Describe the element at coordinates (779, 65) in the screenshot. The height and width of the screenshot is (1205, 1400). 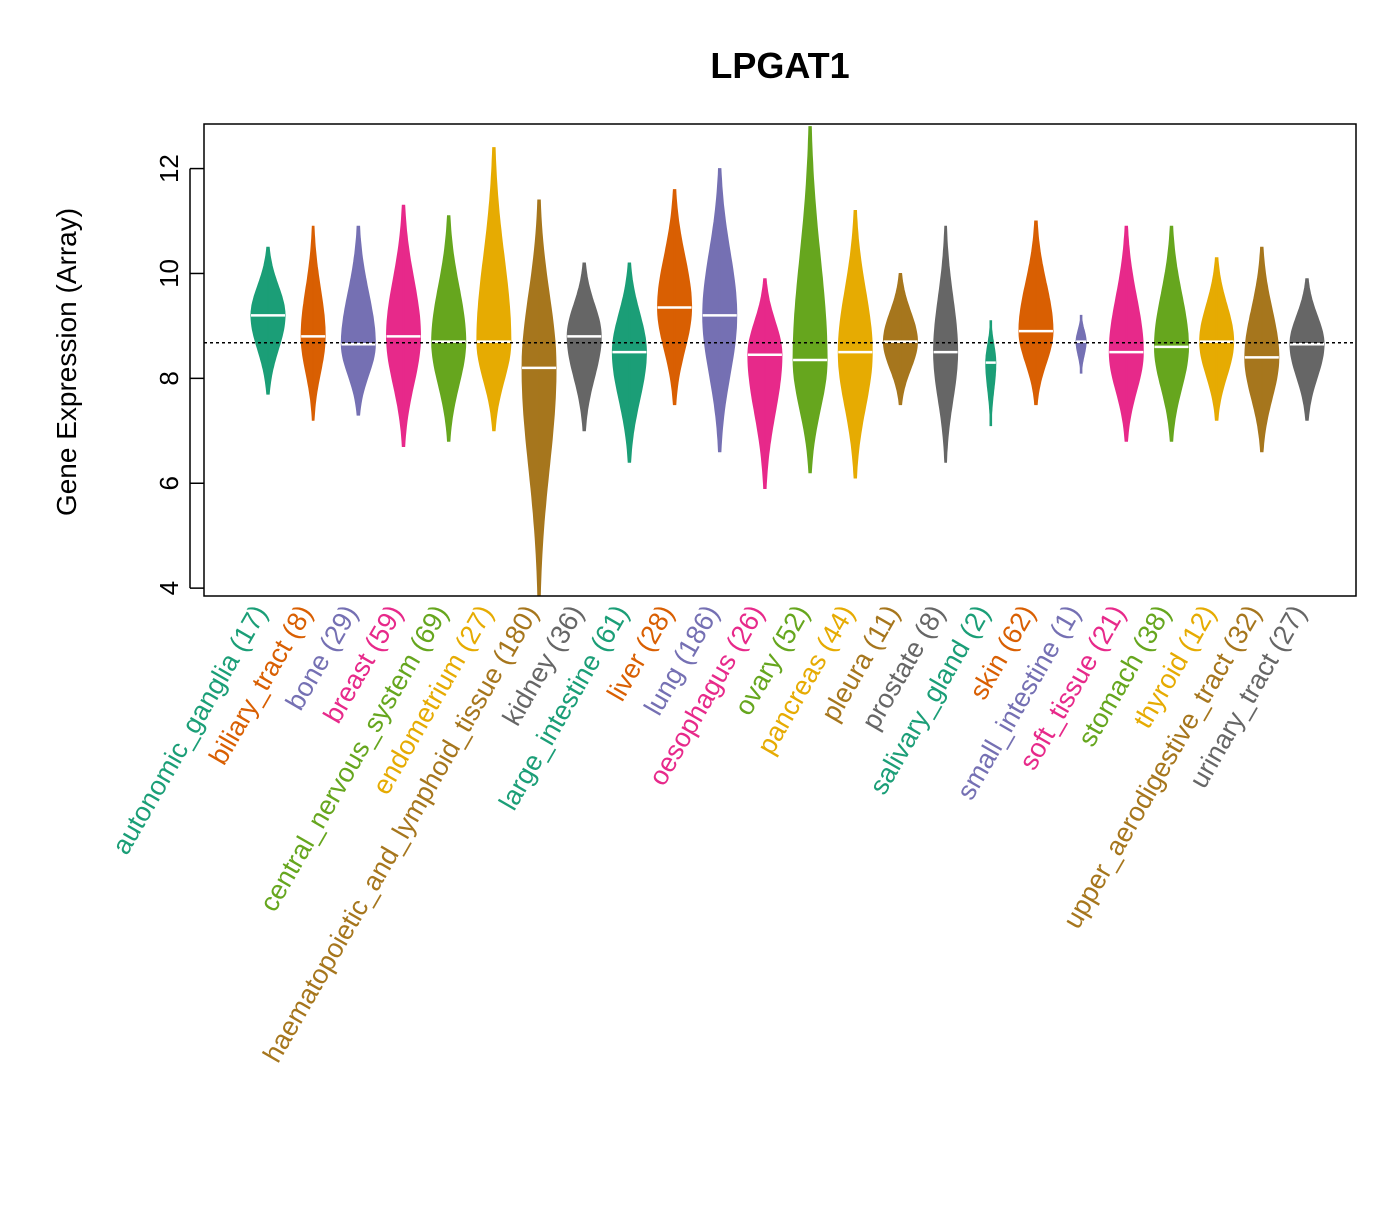
I see `chart-title: LPGAT1` at that location.